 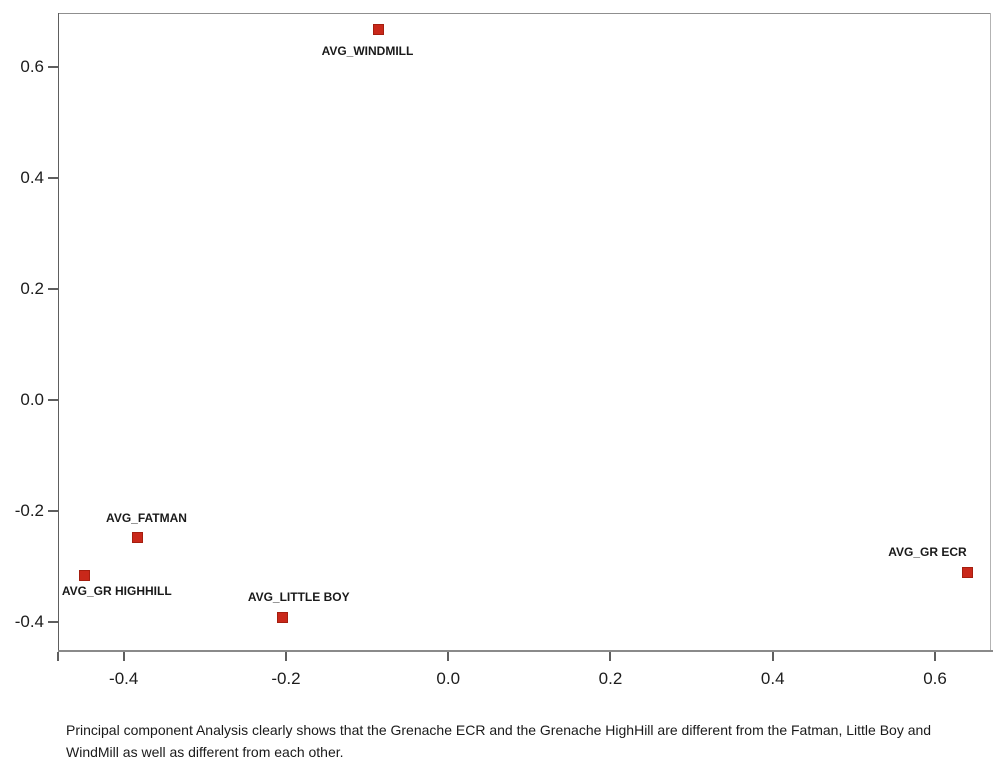 What do you see at coordinates (525, 651) in the screenshot?
I see `x-axis-line` at bounding box center [525, 651].